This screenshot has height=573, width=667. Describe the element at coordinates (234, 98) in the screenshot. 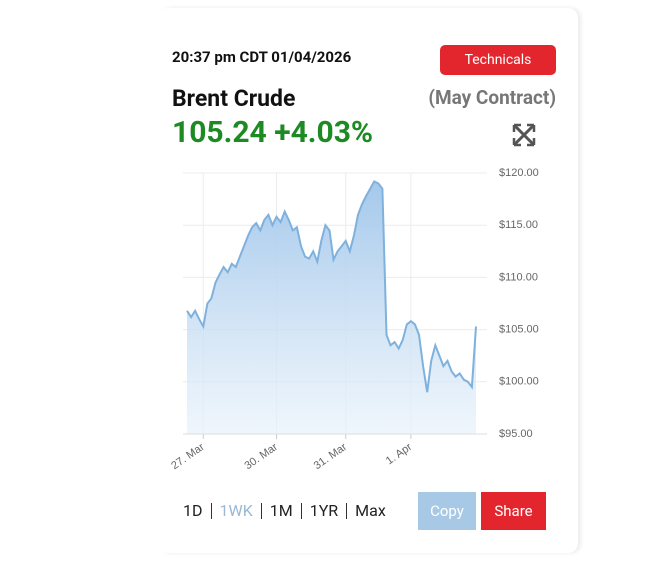

I see `instrument-name: Brent Crude` at that location.